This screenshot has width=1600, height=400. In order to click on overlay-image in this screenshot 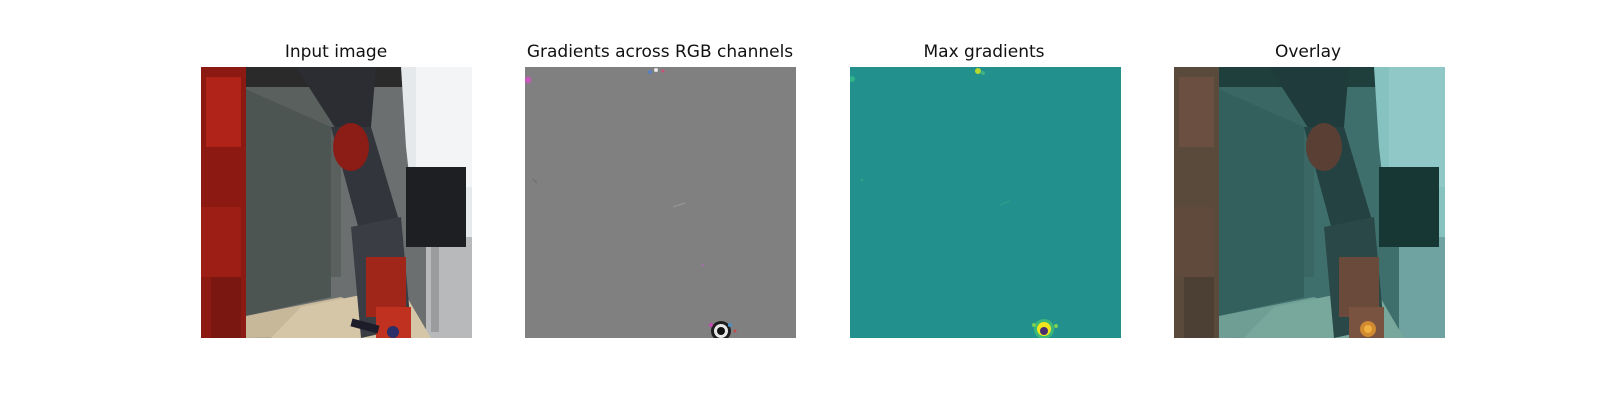, I will do `click(1309, 202)`.